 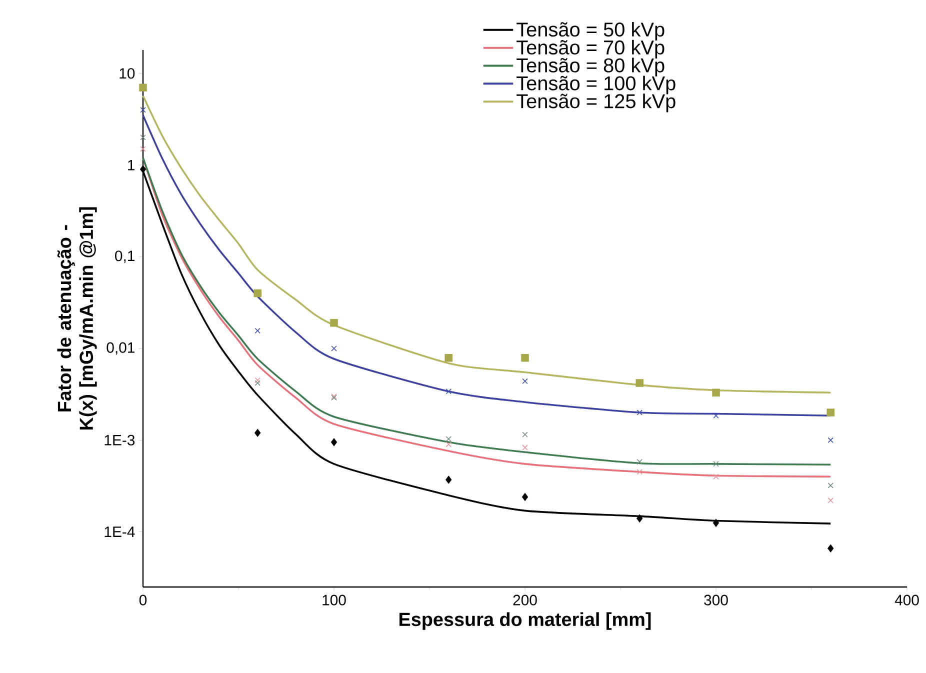 I want to click on y-axis-title: Fator de atenuação - K(x) [mGy/mA.min @1m], so click(x=77, y=318).